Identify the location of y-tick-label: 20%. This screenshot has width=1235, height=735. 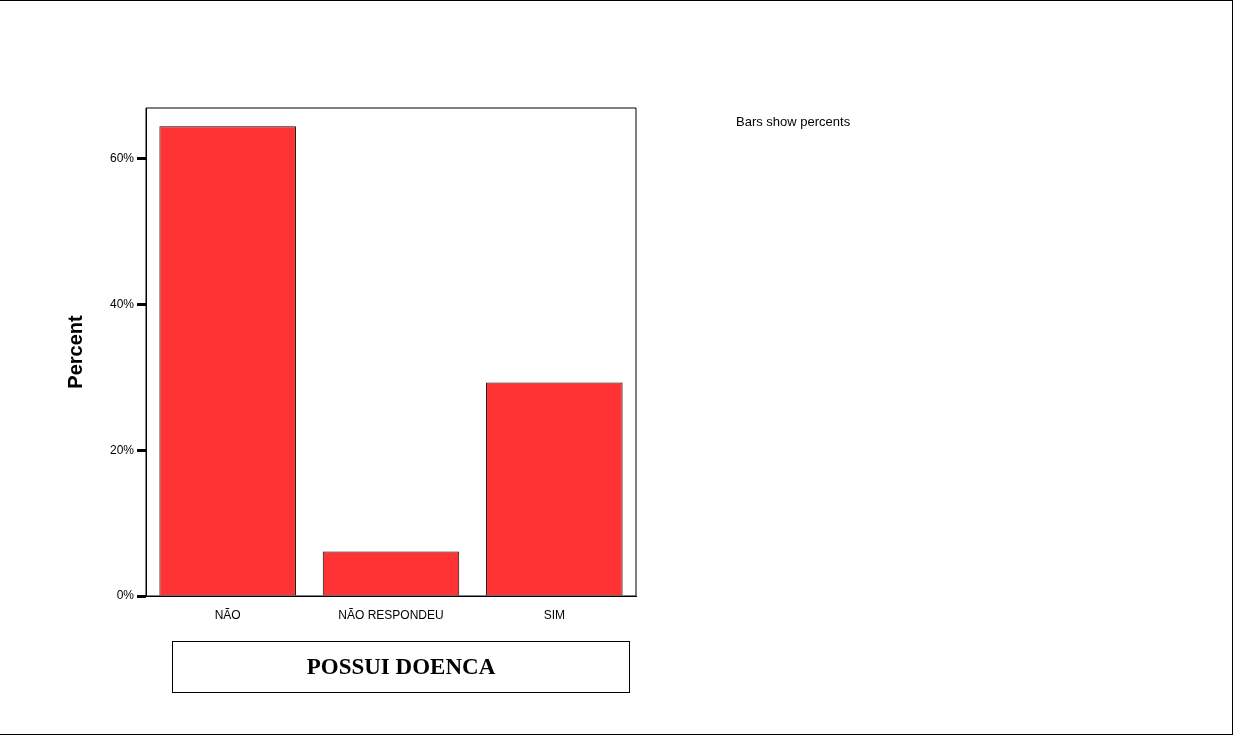
(122, 449).